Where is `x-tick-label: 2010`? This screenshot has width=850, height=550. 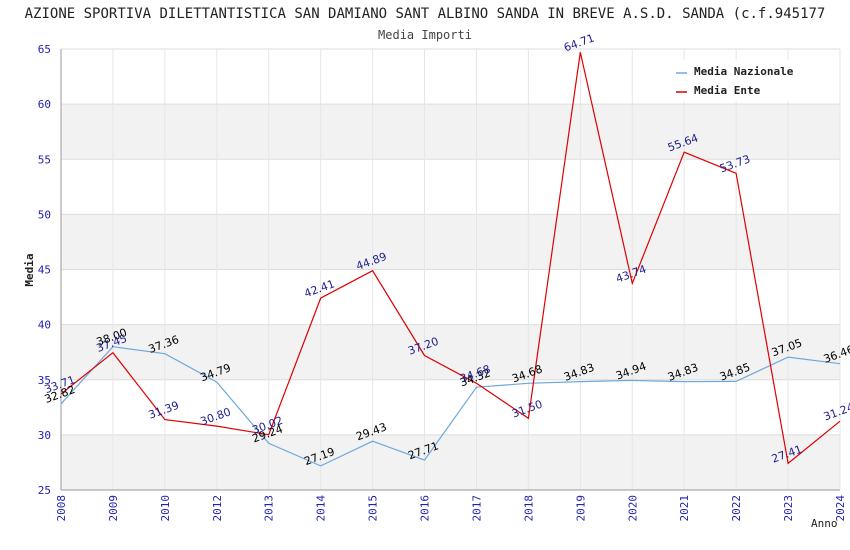
x-tick-label: 2010 is located at coordinates (165, 508).